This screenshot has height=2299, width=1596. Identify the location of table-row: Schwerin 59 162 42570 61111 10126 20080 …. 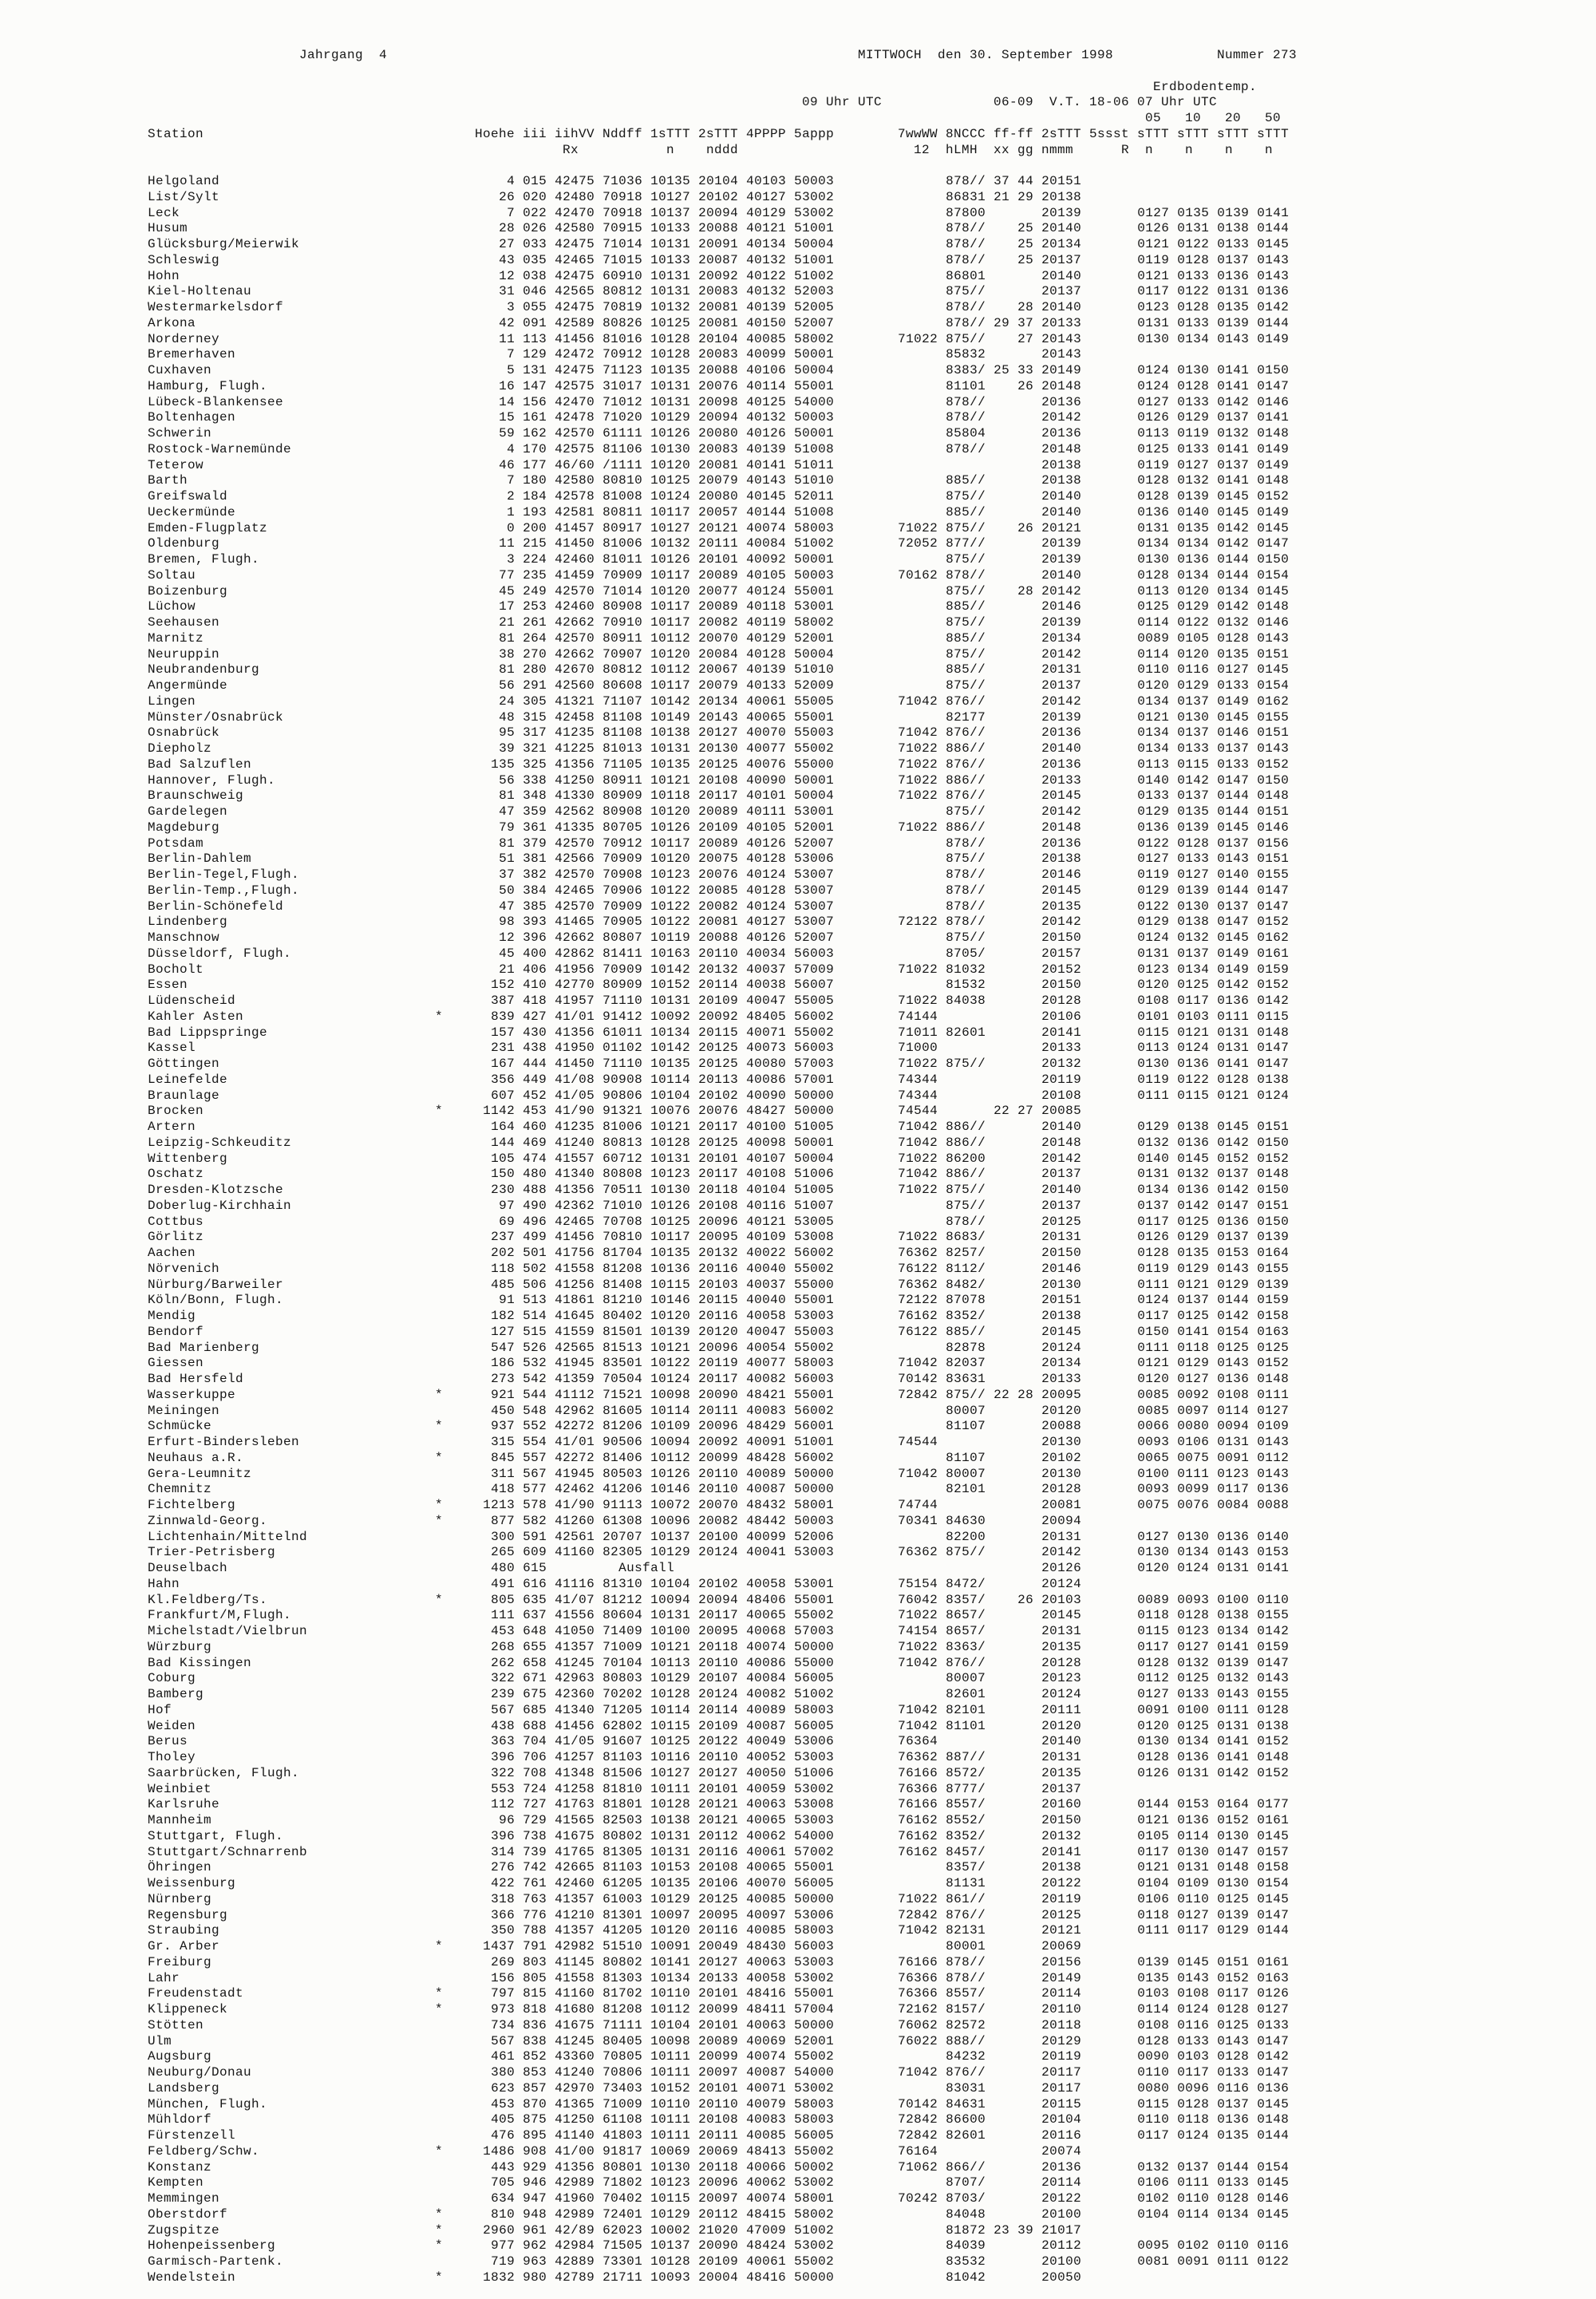
(719, 433).